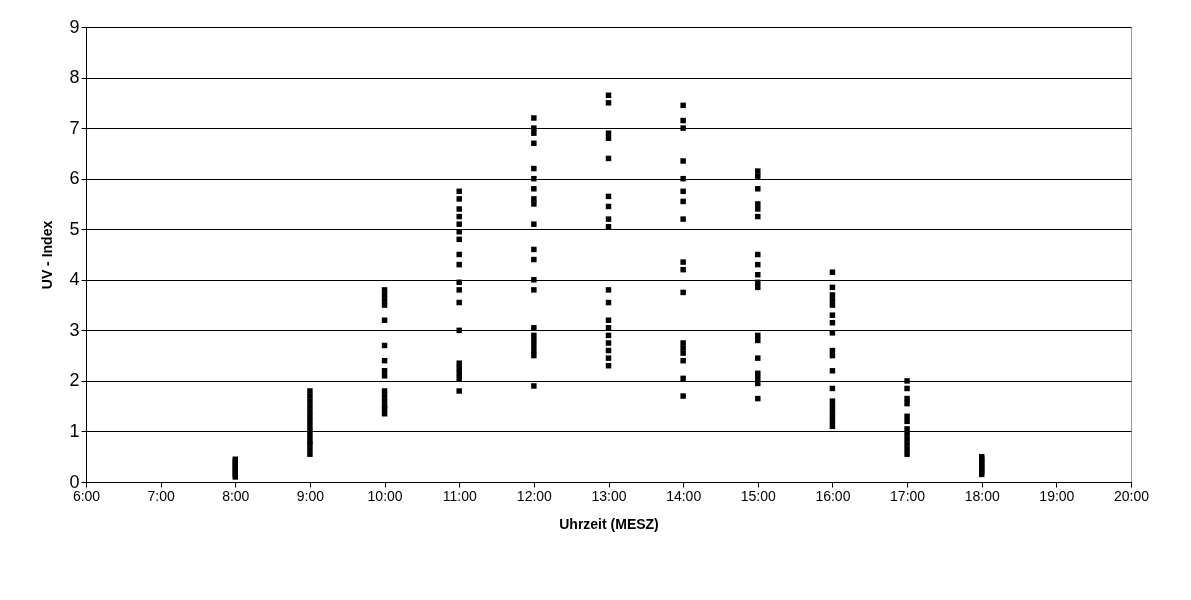 Image resolution: width=1191 pixels, height=600 pixels. I want to click on x-tick-label: 12:00, so click(534, 495).